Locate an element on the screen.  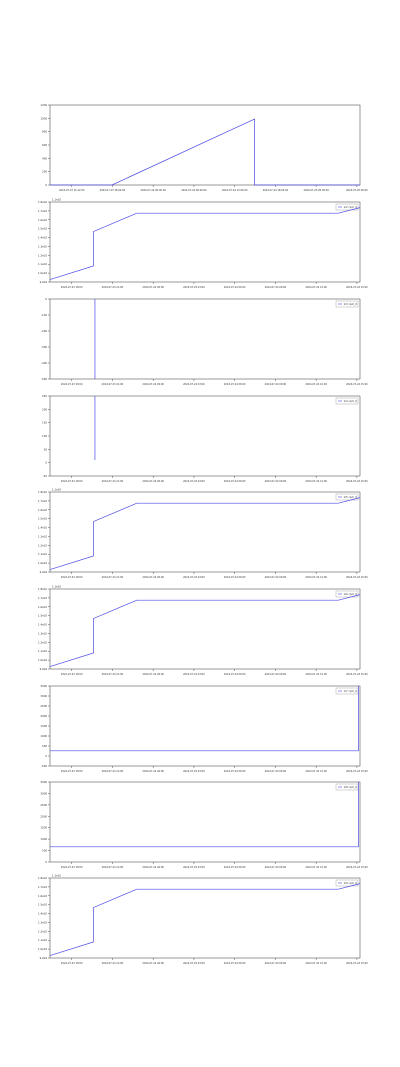
y-tick-label: 50 is located at coordinates (46, 449).